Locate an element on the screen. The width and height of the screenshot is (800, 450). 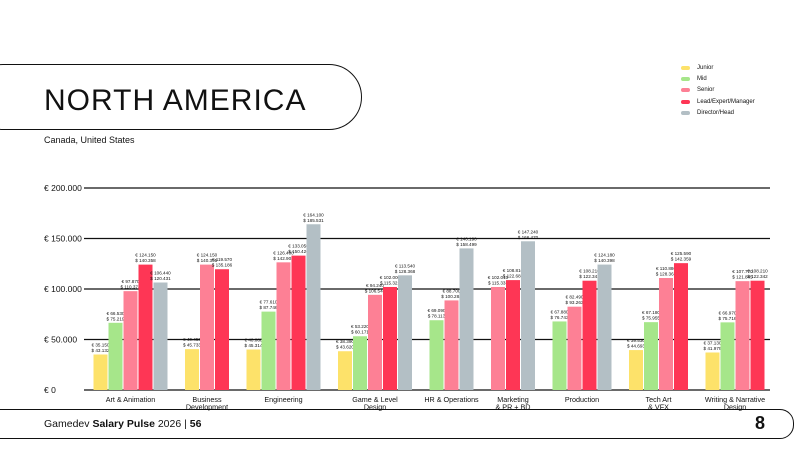
bar-label-usd: $ 128.368 is located at coordinates (405, 271).